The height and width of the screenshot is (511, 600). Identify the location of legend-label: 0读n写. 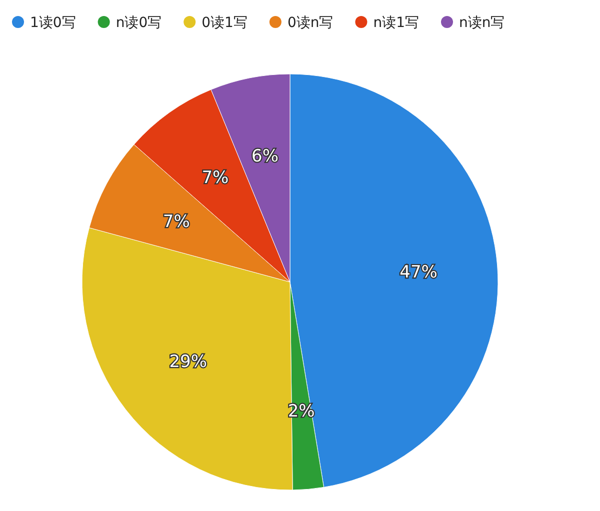
(310, 23).